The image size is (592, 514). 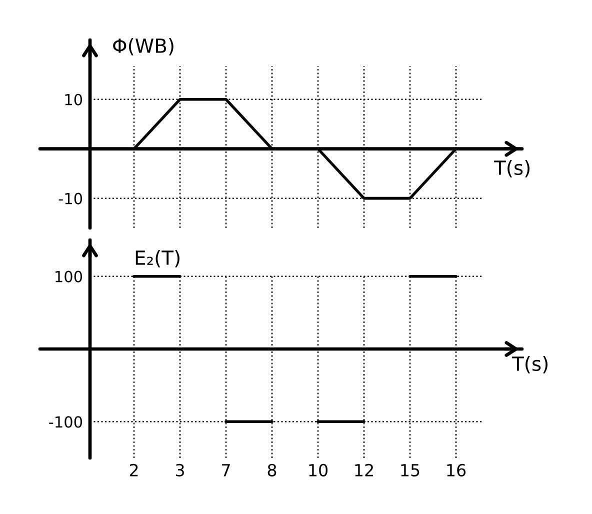 I want to click on x-tick-label: 2, so click(x=134, y=470).